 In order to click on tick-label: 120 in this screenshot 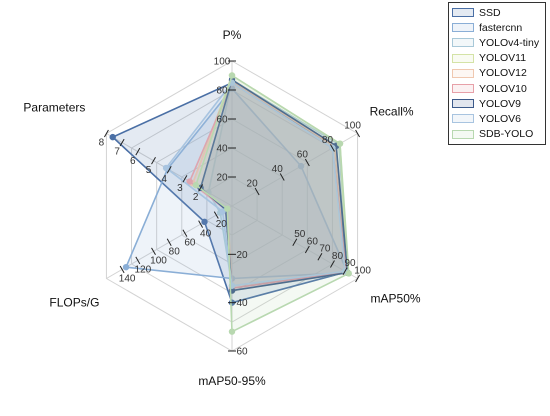, I will do `click(142, 270)`.